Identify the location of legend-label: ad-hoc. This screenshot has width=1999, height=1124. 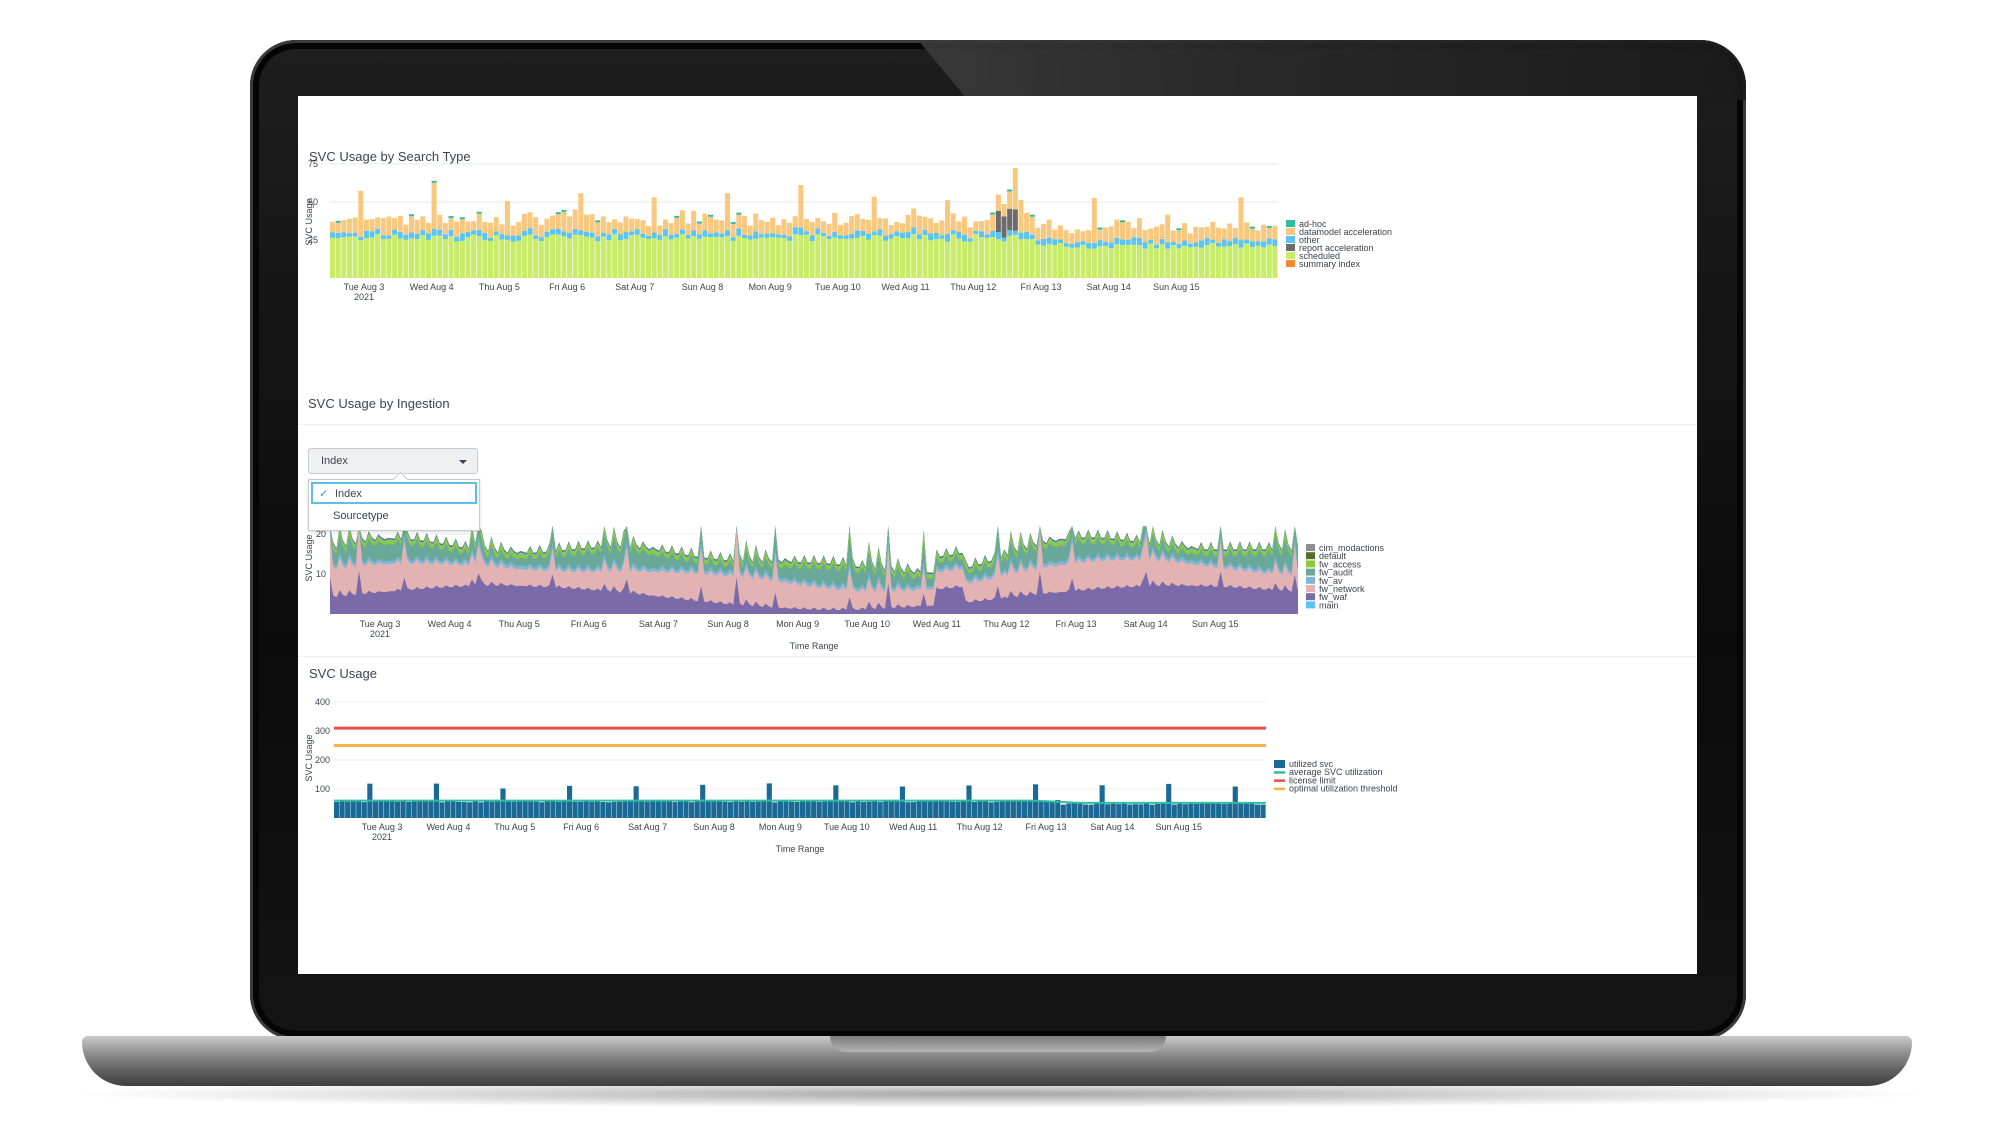
(1313, 224).